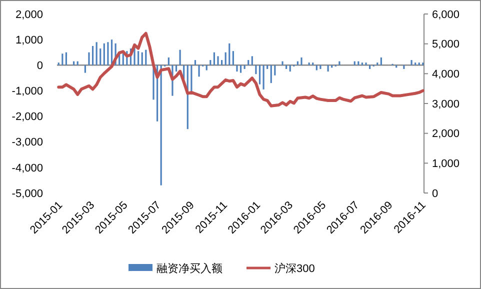 This screenshot has height=289, width=481. I want to click on y2-tick-label: 3,000, so click(446, 104).